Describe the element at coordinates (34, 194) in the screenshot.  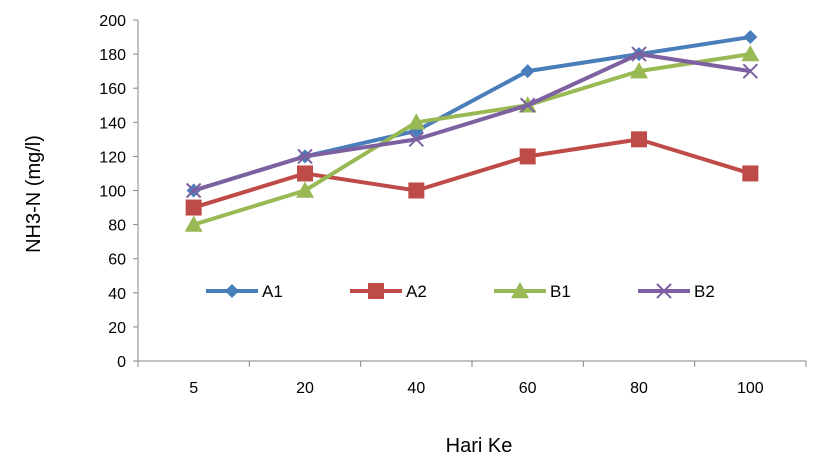
I see `y-axis-title: NH3-N (mg/l)` at that location.